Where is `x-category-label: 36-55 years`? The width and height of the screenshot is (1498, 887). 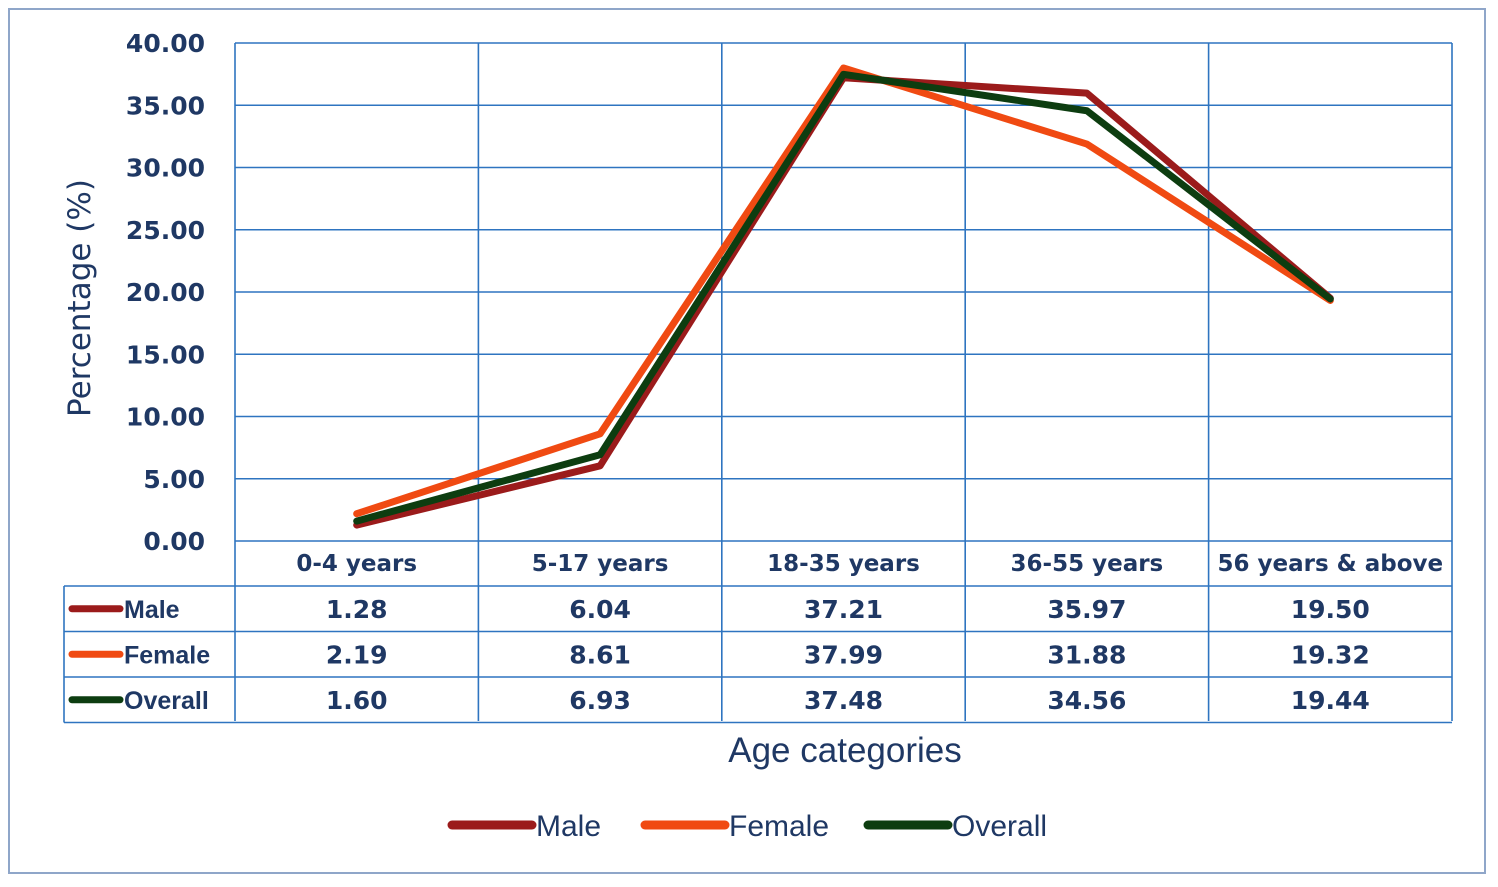
x-category-label: 36-55 years is located at coordinates (1087, 564).